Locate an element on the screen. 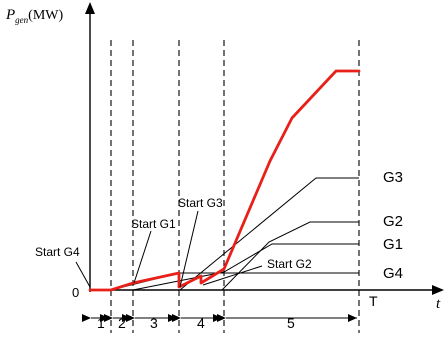 The width and height of the screenshot is (448, 338). generator-label-g1: G1 is located at coordinates (393, 244).